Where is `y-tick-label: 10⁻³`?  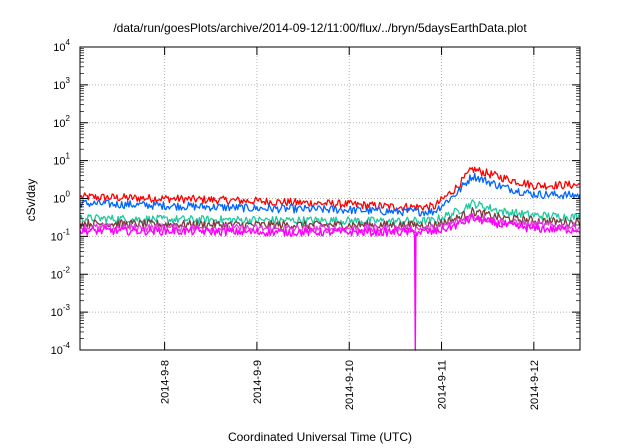
y-tick-label: 10⁻³ is located at coordinates (61, 311).